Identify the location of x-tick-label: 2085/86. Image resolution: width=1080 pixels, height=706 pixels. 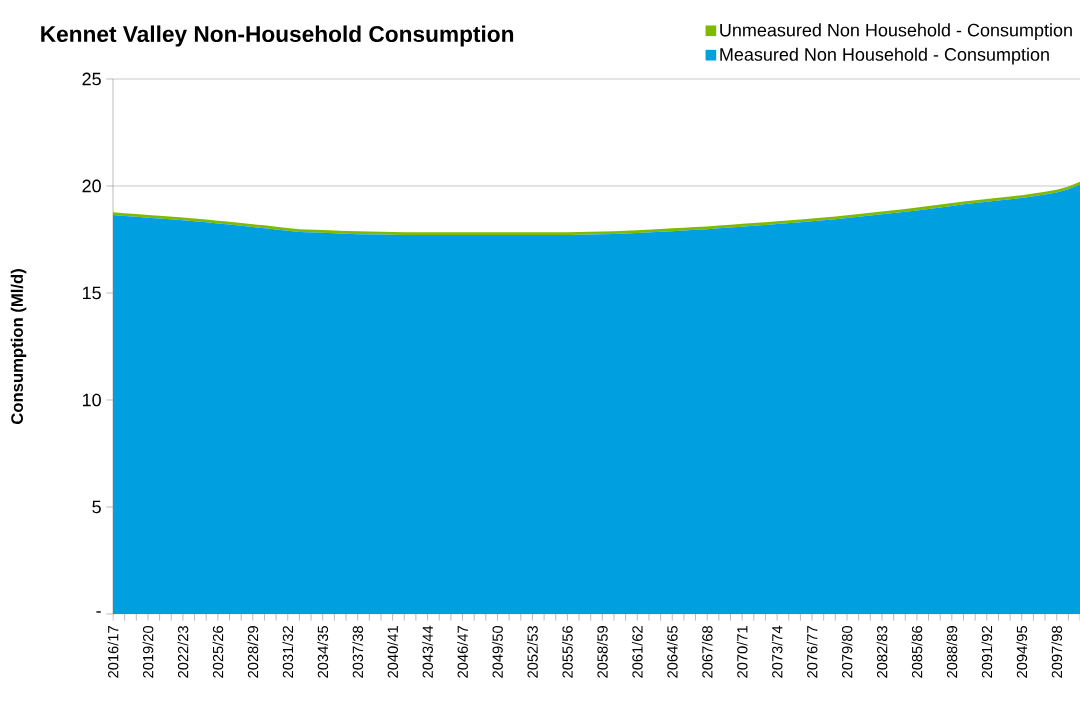
(917, 652).